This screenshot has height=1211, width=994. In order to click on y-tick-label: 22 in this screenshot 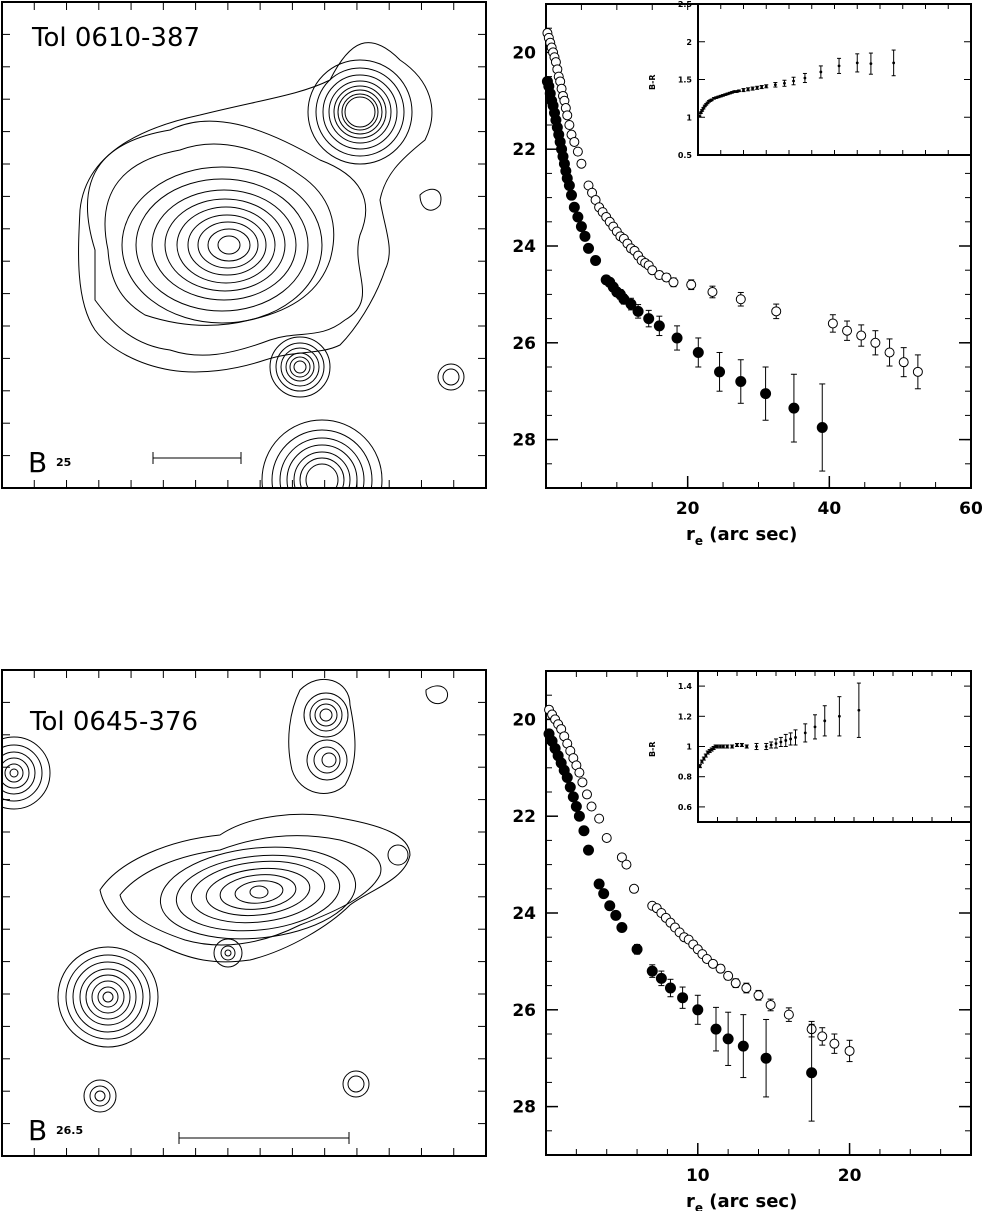, I will do `click(524, 150)`.